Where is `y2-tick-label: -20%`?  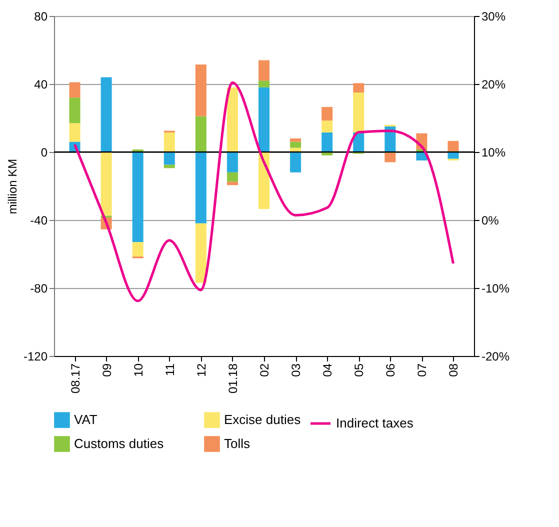
y2-tick-label: -20% is located at coordinates (496, 357).